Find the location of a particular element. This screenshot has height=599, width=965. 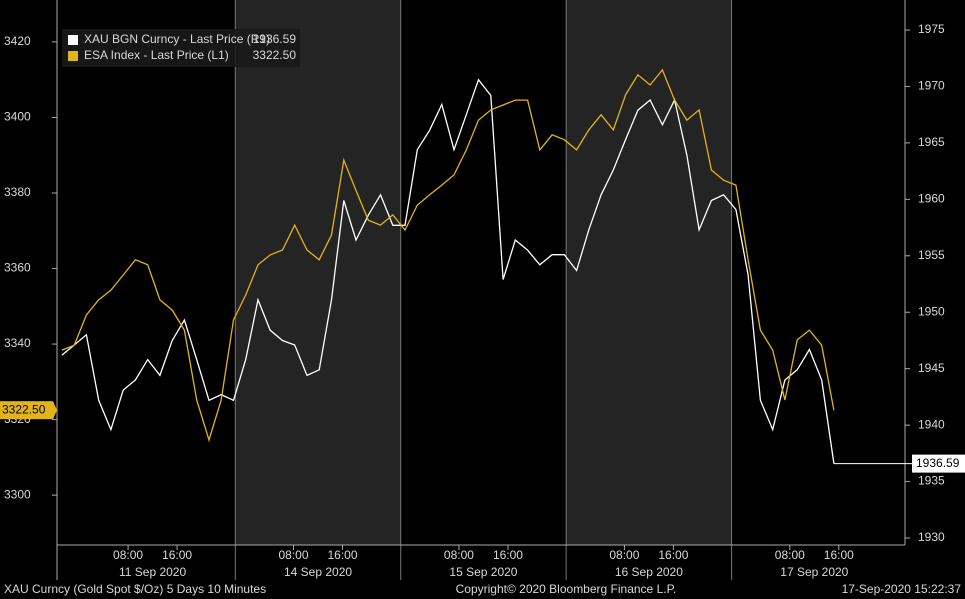

y2-tick-label: 1950 is located at coordinates (931, 311).